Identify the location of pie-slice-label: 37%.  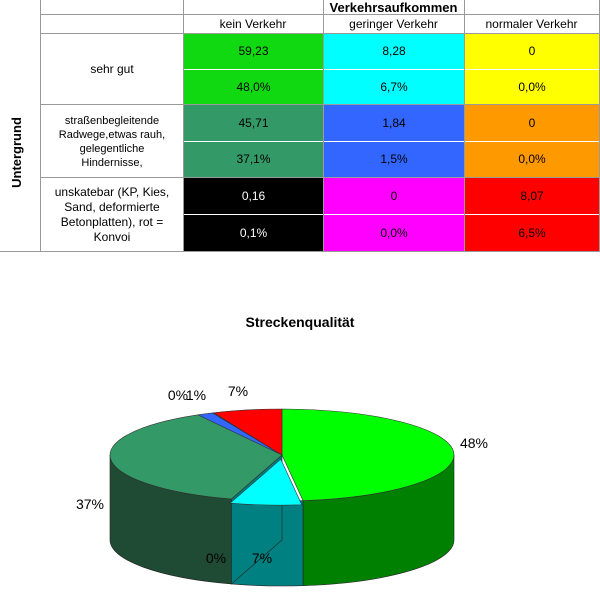
(90, 504).